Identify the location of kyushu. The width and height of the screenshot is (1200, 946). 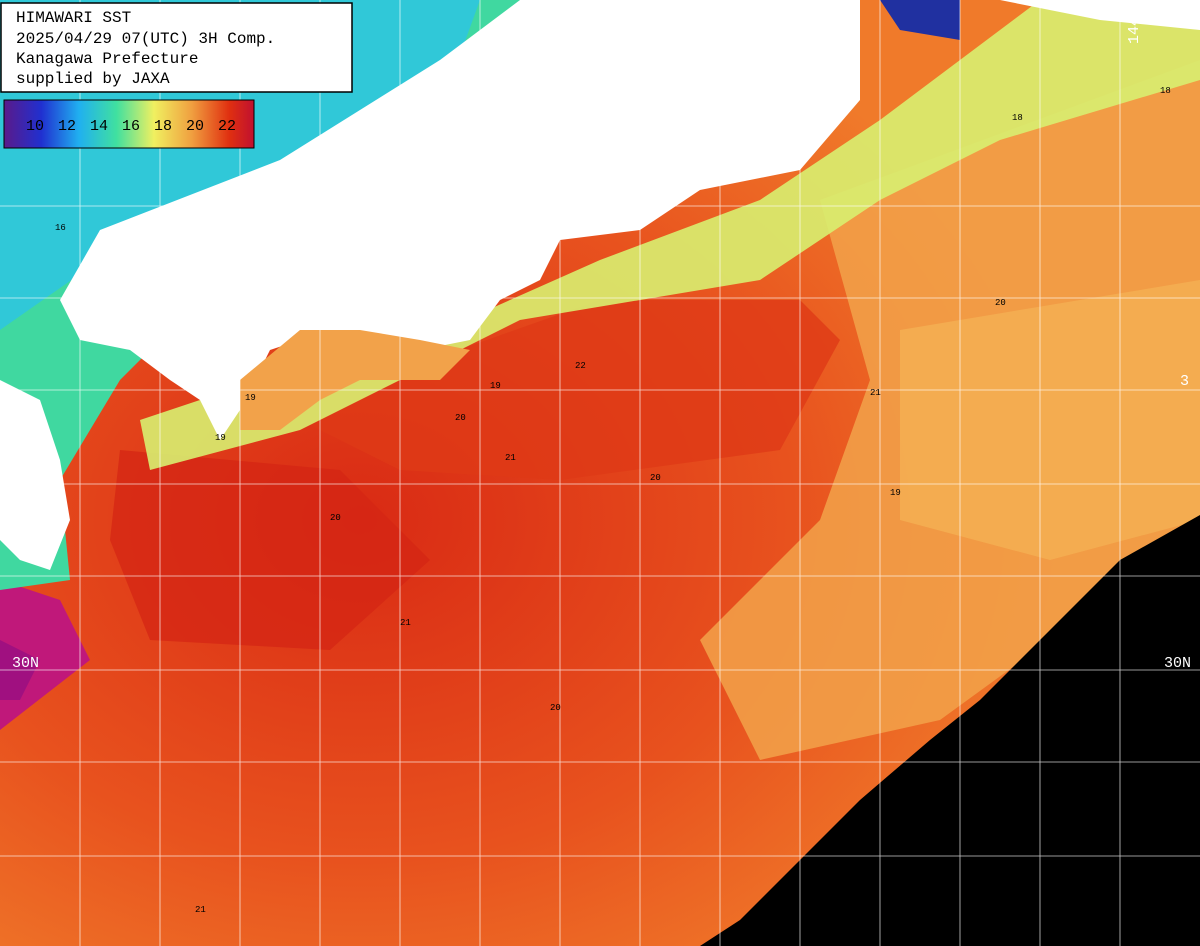
(35, 475).